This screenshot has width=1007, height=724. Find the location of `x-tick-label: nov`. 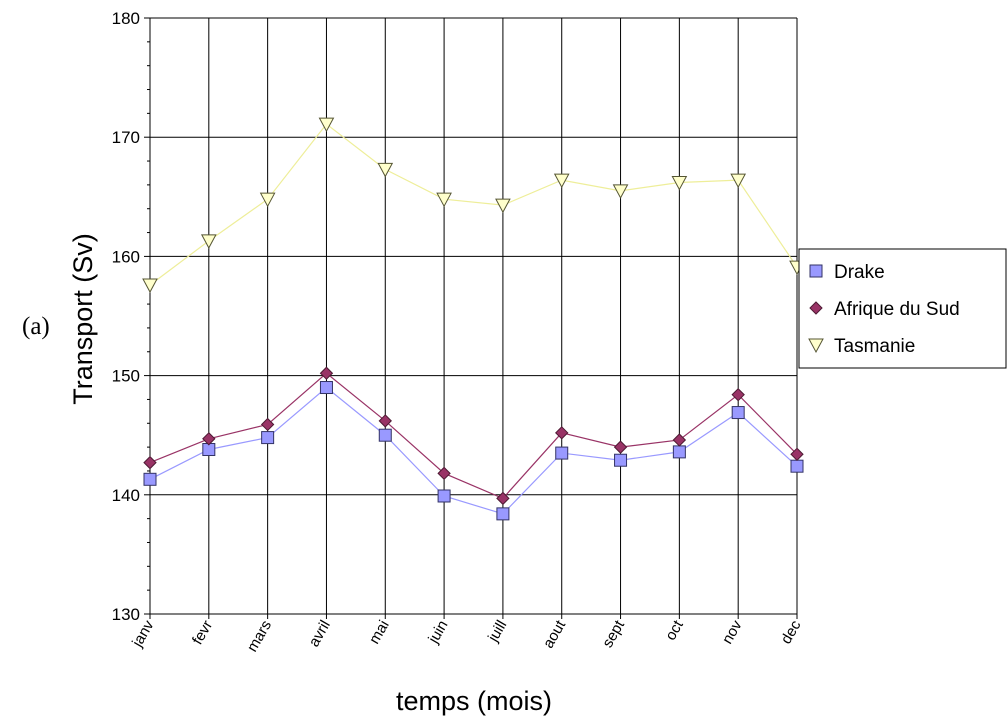

x-tick-label: nov is located at coordinates (732, 632).